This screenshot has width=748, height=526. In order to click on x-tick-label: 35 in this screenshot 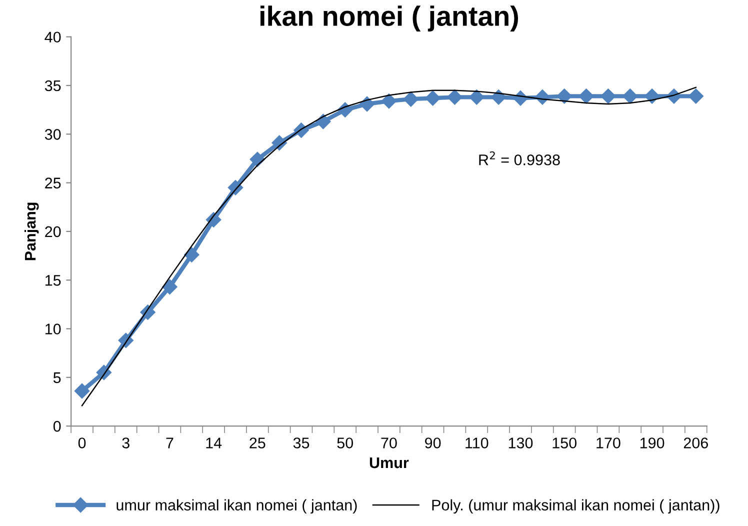, I will do `click(301, 443)`.